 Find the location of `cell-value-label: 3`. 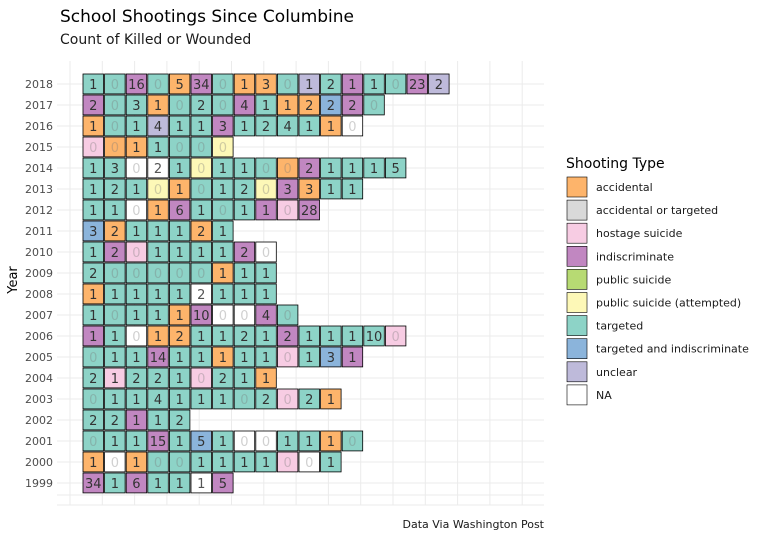

cell-value-label: 3 is located at coordinates (331, 358).